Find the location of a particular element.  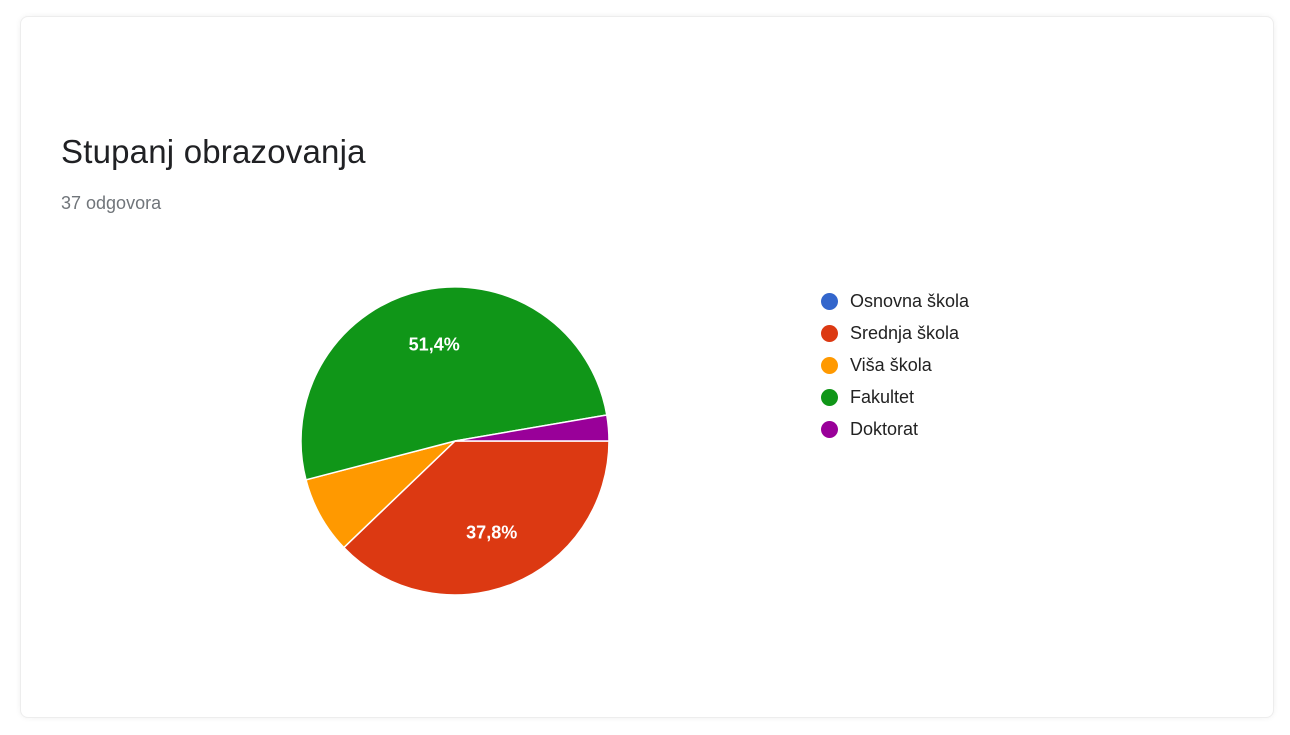

response-count: 37 odgovora is located at coordinates (111, 203).